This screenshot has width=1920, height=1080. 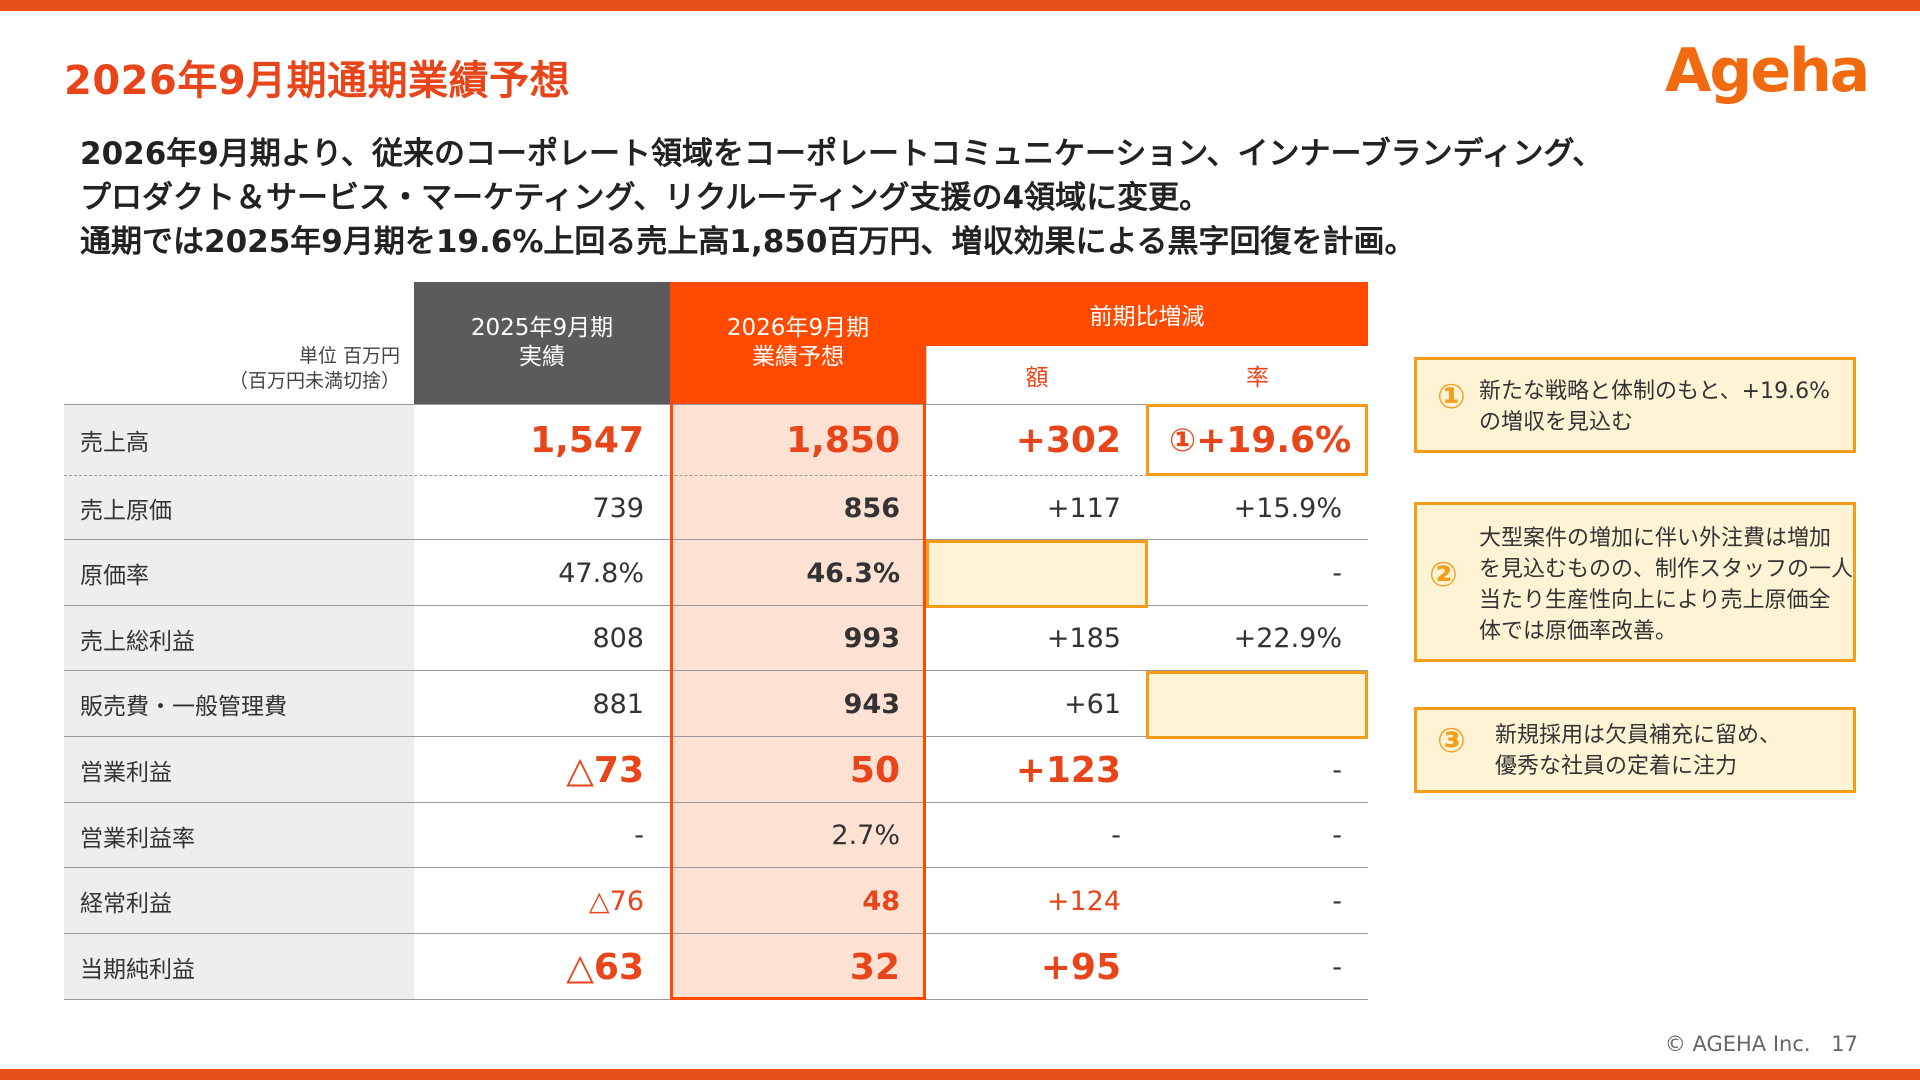 What do you see at coordinates (542, 357) in the screenshot?
I see `header-2025-line2: 実績` at bounding box center [542, 357].